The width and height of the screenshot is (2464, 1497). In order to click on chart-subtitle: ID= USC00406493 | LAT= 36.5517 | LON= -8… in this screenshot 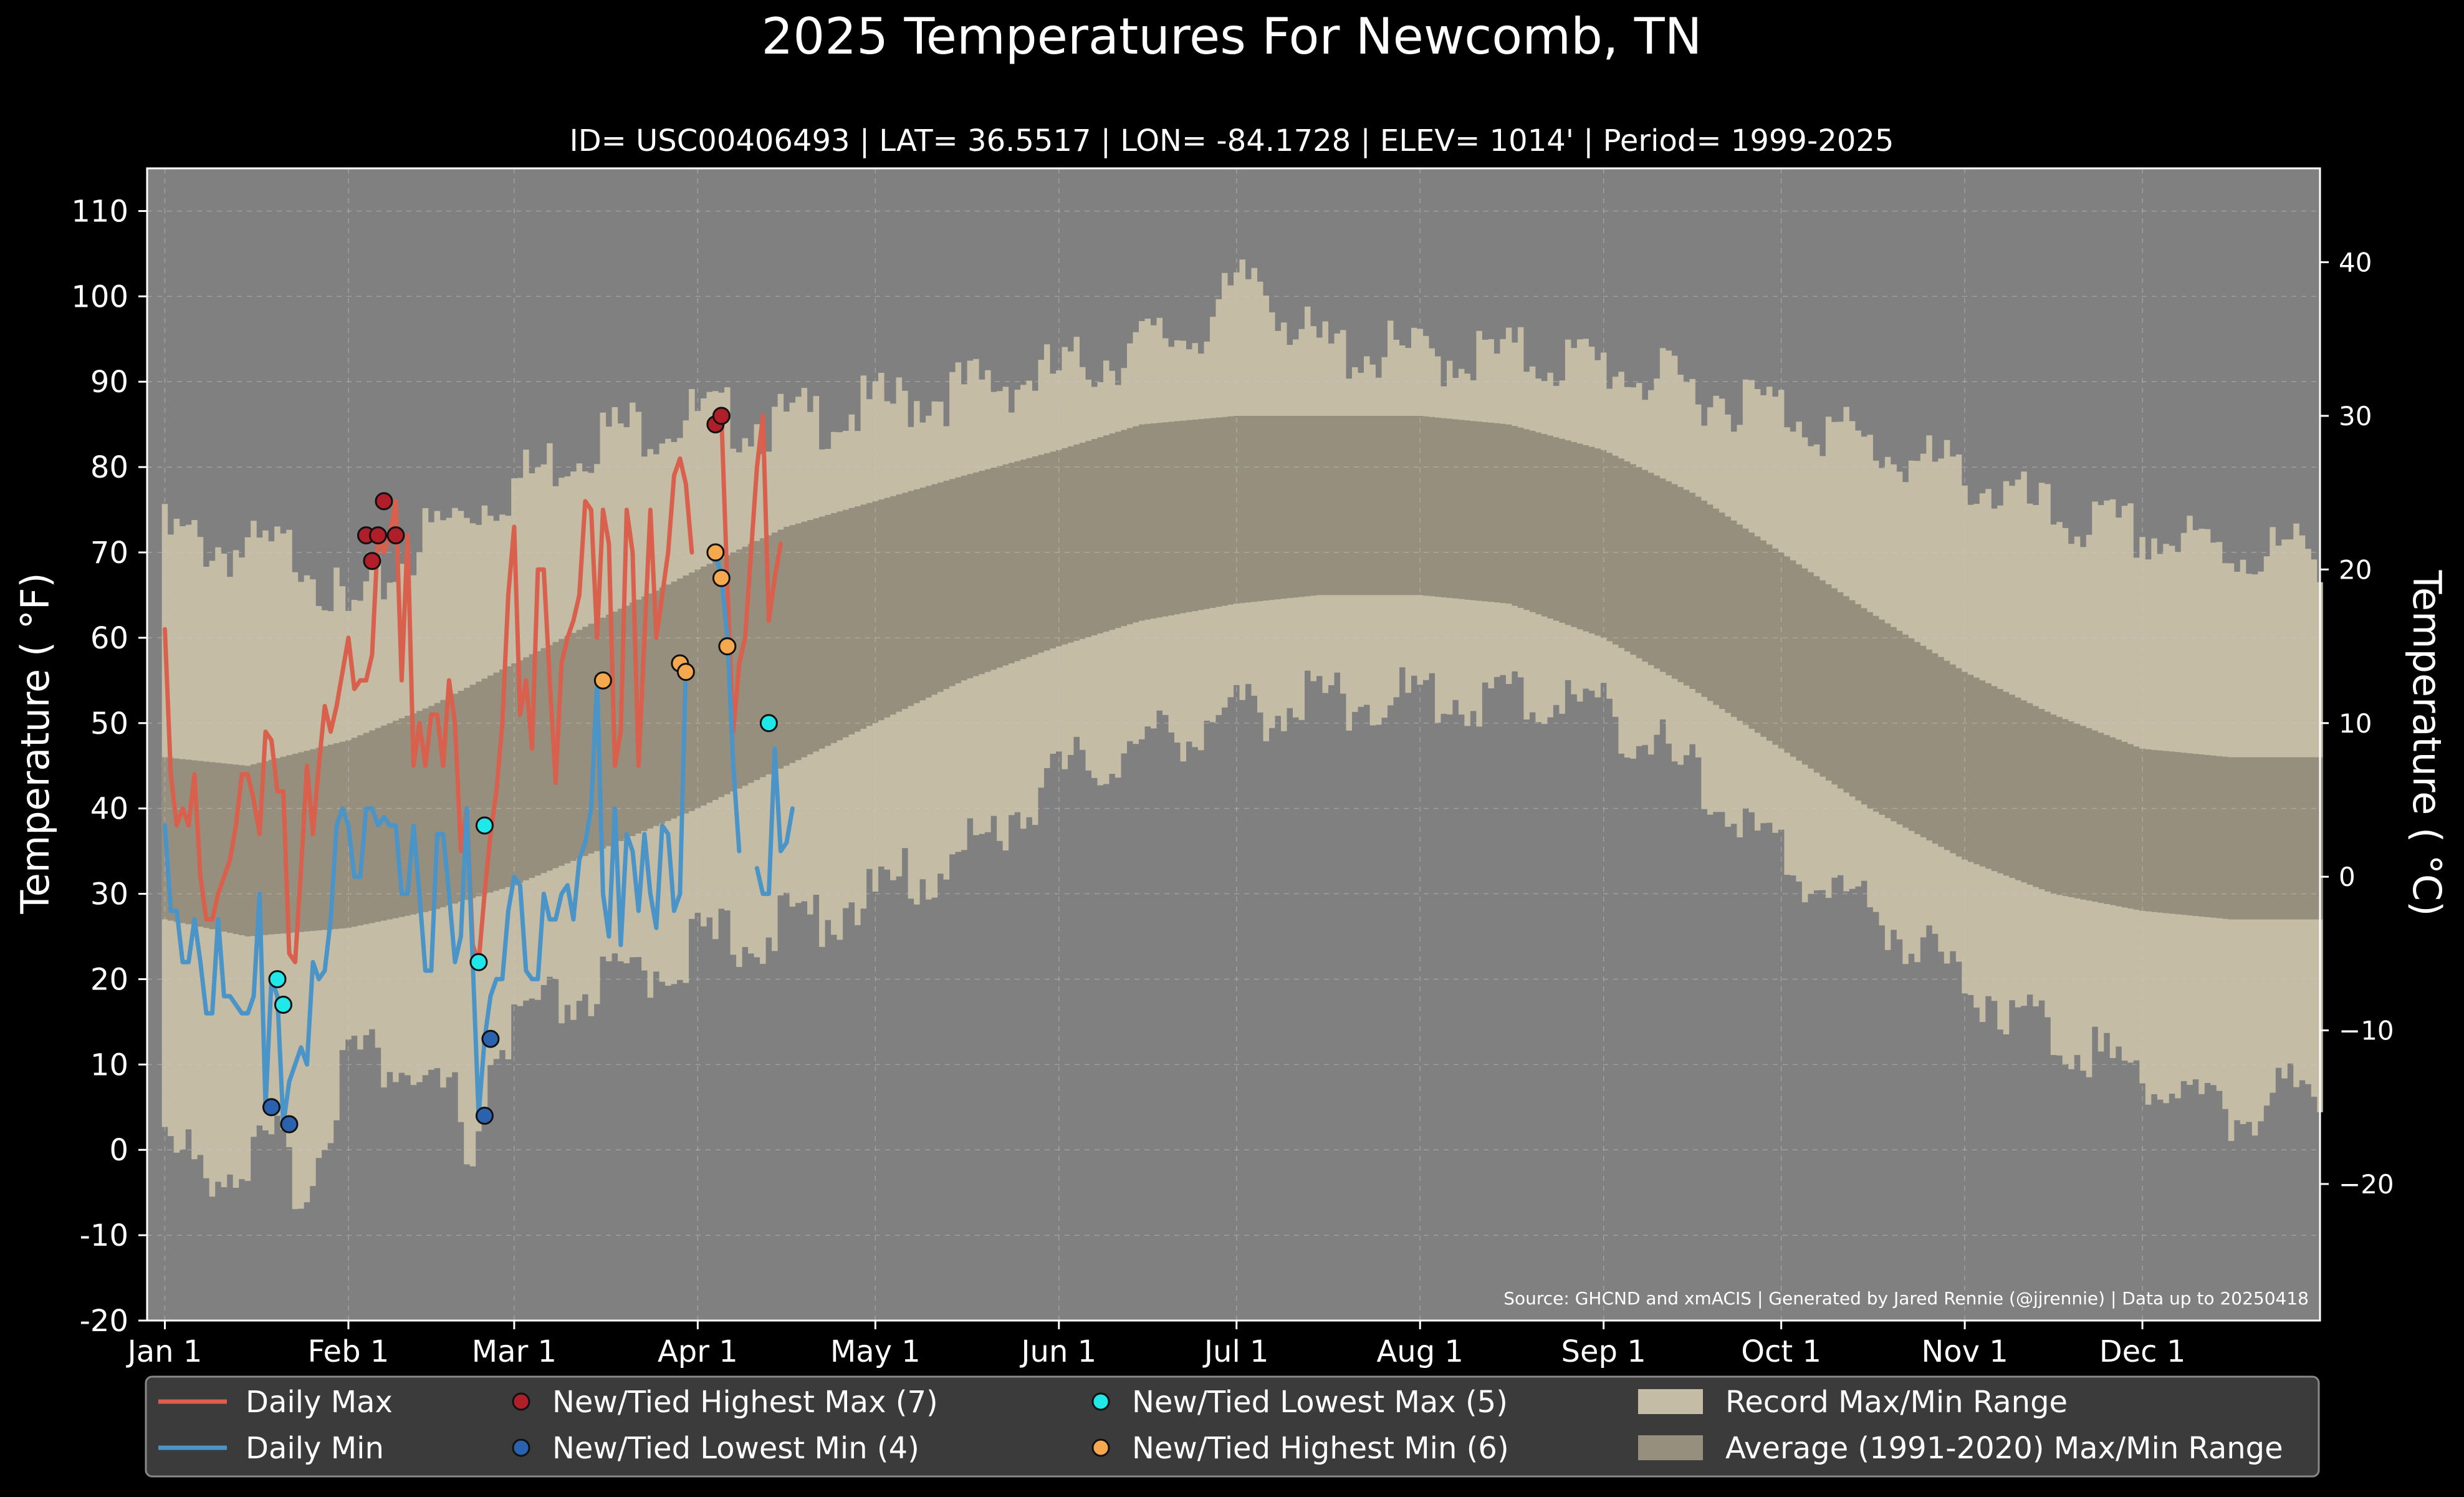, I will do `click(1232, 140)`.